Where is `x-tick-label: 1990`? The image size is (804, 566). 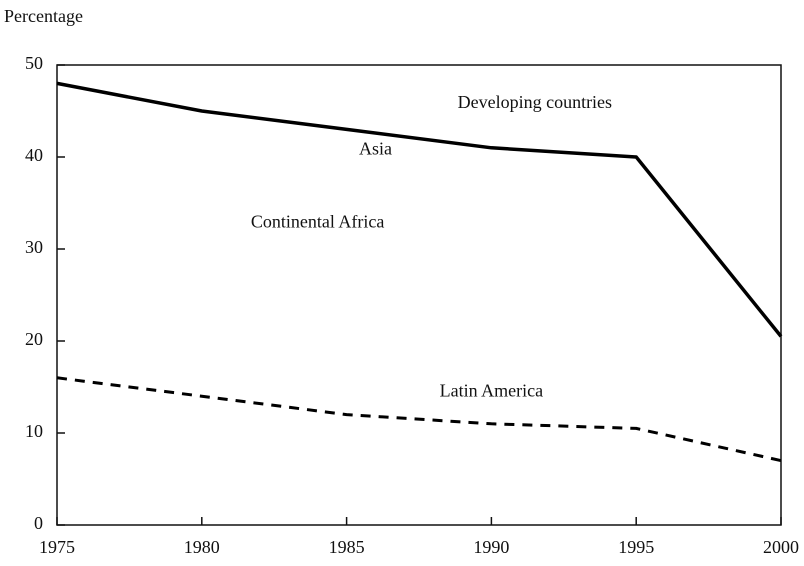
x-tick-label: 1990 is located at coordinates (491, 547).